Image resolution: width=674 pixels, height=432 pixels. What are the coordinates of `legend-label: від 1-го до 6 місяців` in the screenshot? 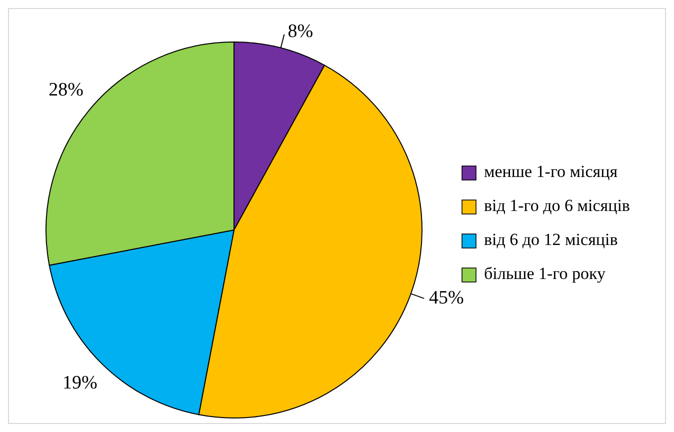 It's located at (557, 205).